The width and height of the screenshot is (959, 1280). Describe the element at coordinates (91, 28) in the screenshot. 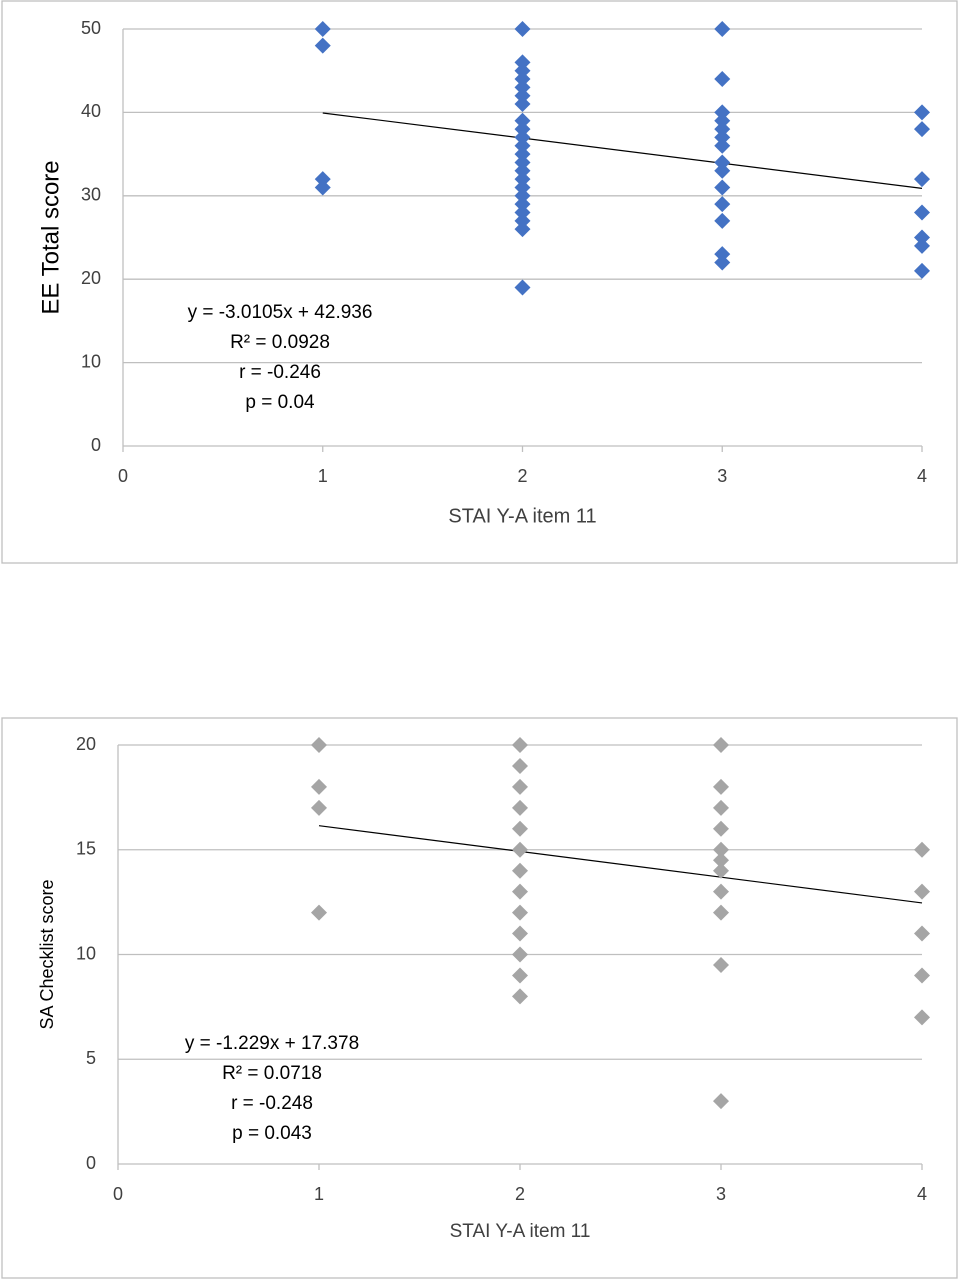

I see `y-tick-label: 50` at that location.